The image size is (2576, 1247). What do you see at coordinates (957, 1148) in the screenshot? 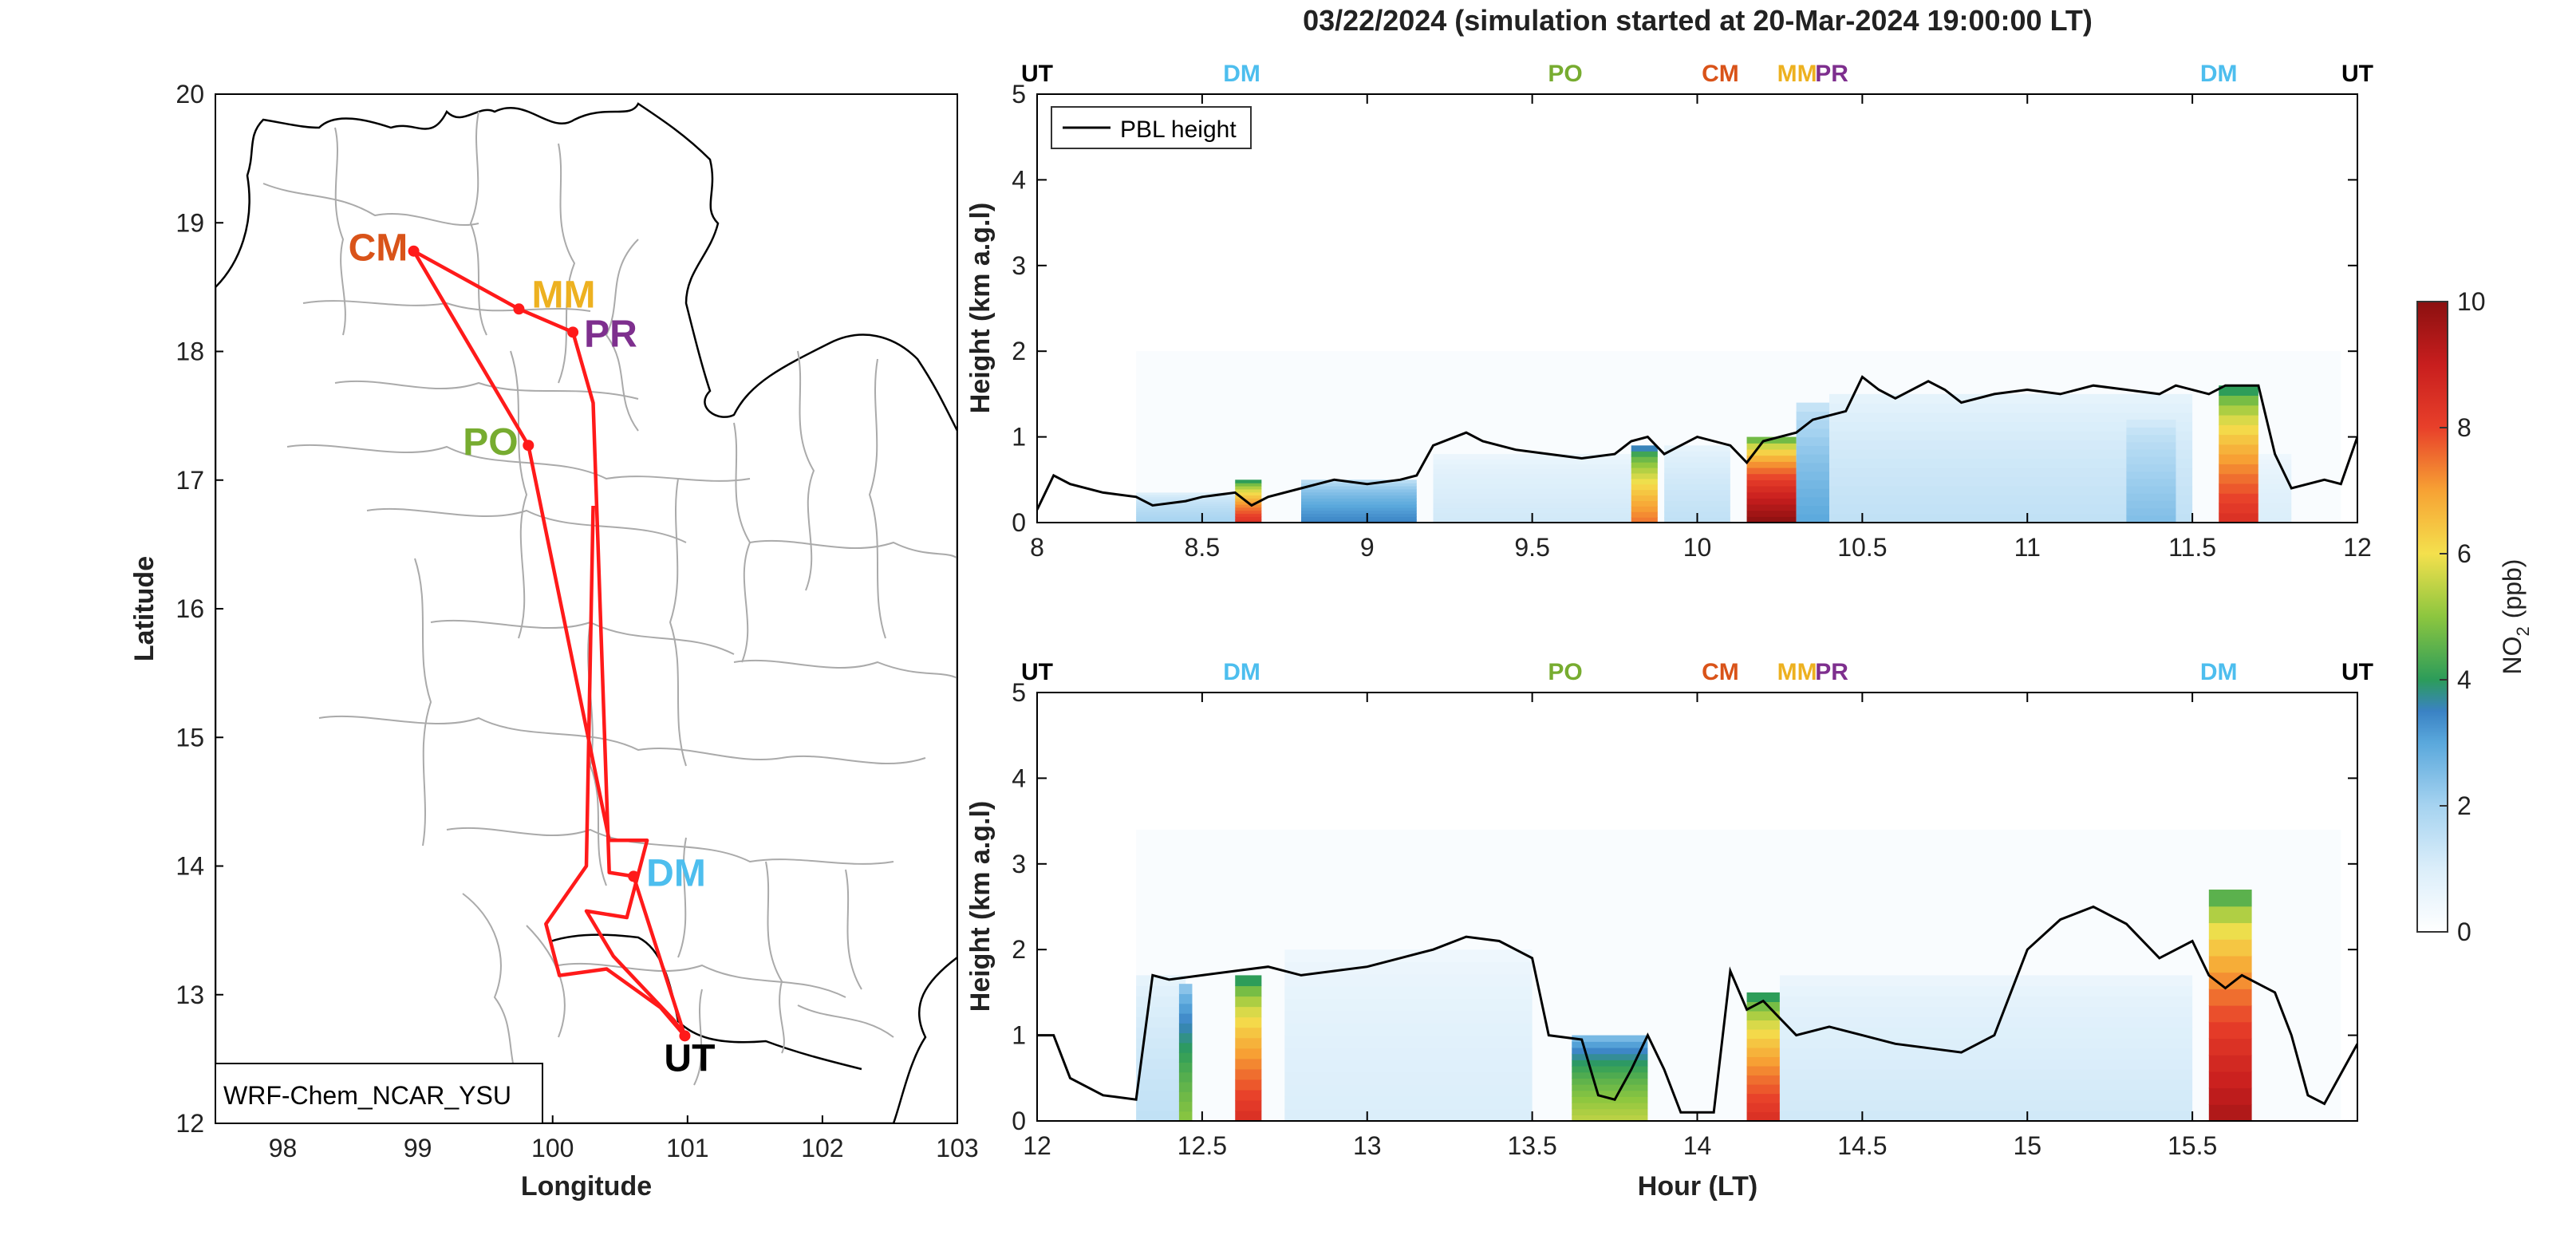
I see `map-x-tick-label: 103` at bounding box center [957, 1148].